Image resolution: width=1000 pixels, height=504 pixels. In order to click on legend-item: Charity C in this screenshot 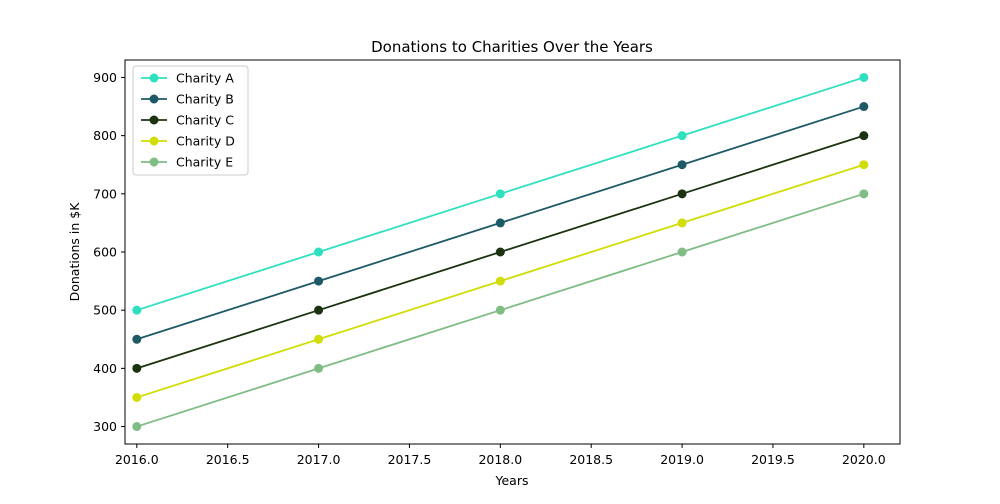, I will do `click(187, 120)`.